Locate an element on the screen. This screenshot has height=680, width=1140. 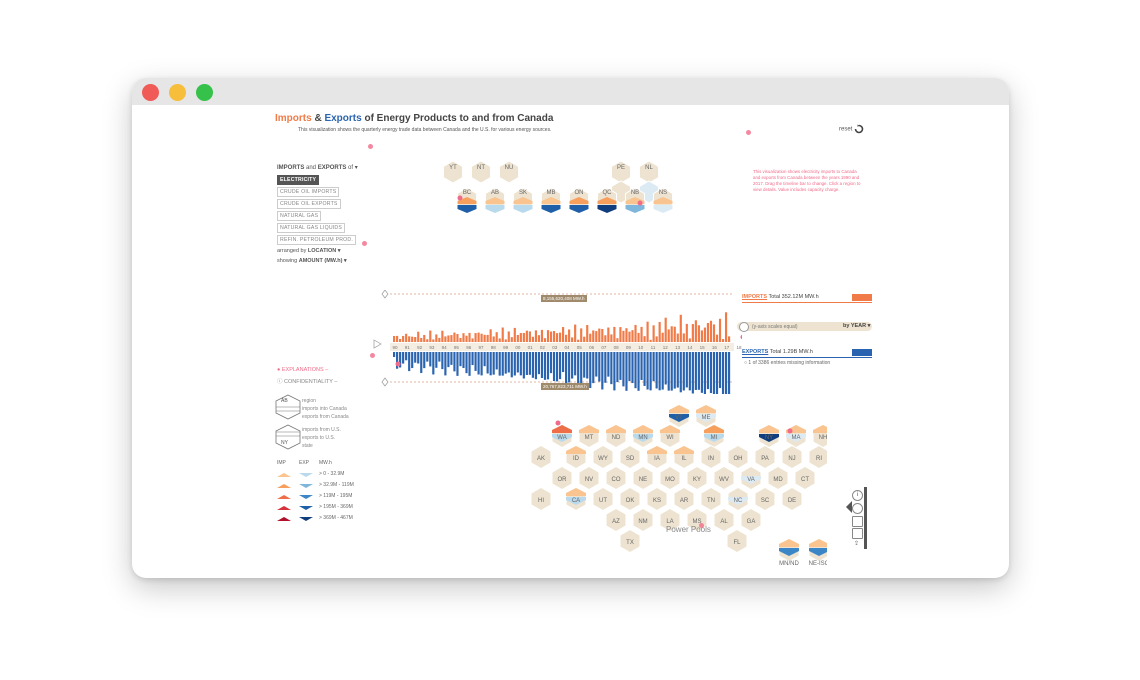
circle-icon is located at coordinates (857, 508).